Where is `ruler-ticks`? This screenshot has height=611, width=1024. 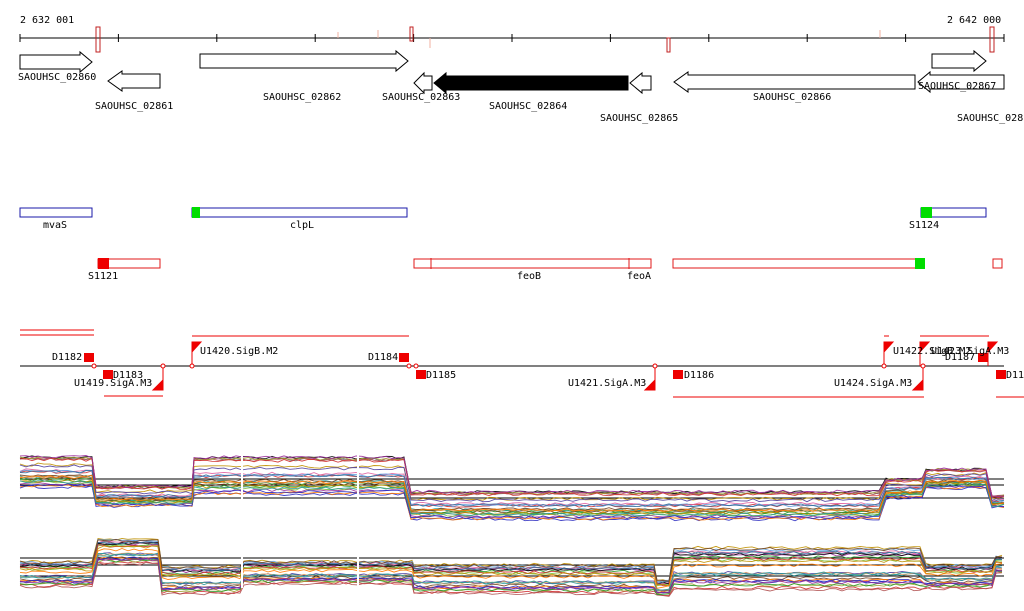
ruler-ticks is located at coordinates (512, 38).